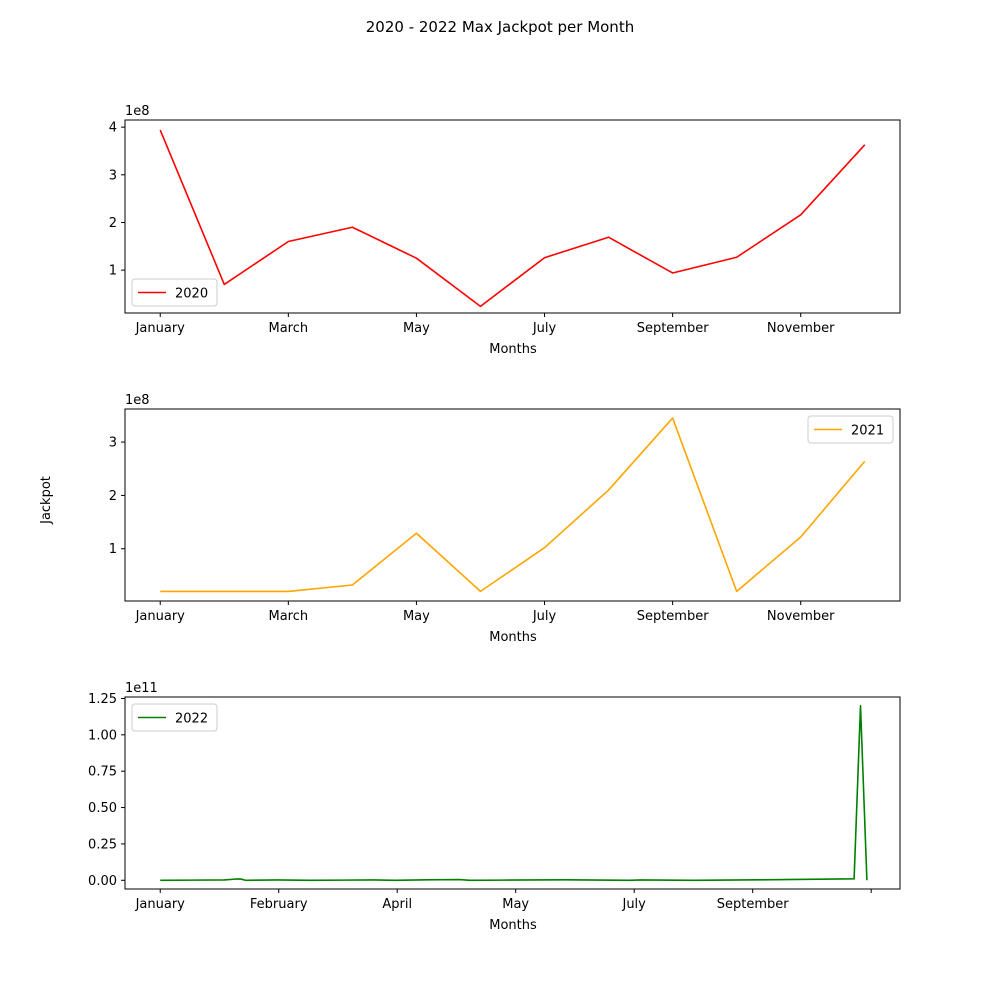 This screenshot has width=1000, height=1000. What do you see at coordinates (102, 772) in the screenshot?
I see `y-tick-label: 0.75` at bounding box center [102, 772].